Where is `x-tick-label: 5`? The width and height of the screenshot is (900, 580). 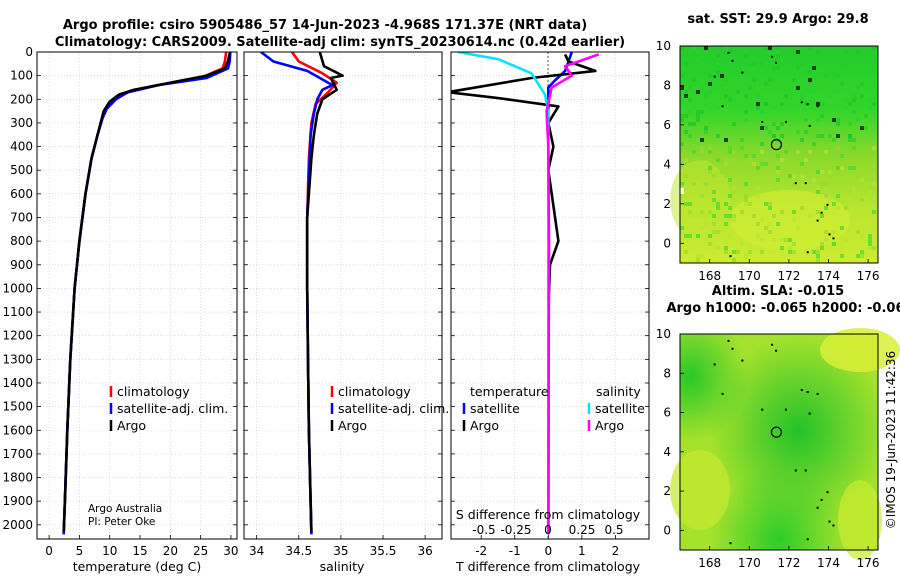
x-tick-label: 5 is located at coordinates (80, 551).